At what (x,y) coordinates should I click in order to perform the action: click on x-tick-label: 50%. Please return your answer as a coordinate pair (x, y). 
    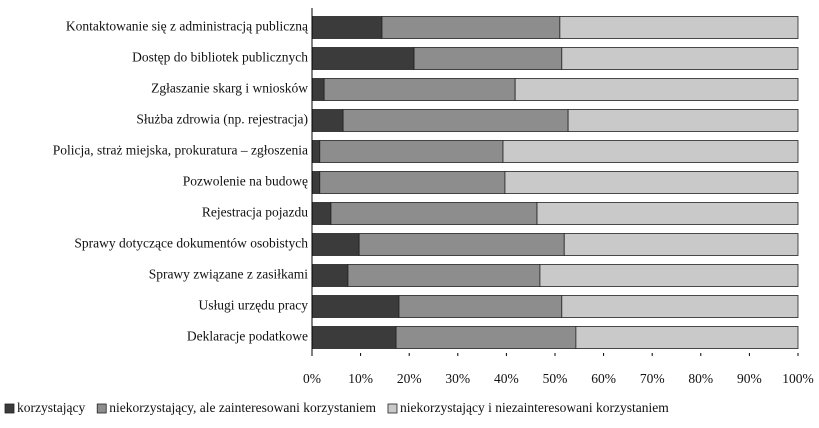
    Looking at the image, I should click on (555, 378).